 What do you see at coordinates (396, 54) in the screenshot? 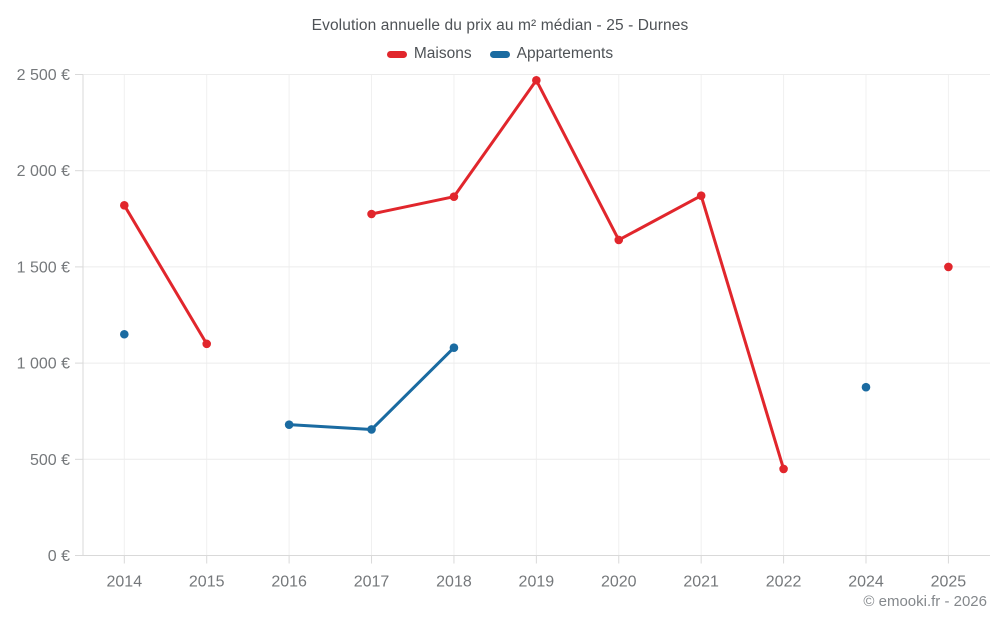
I see `legend-swatch-maisons` at bounding box center [396, 54].